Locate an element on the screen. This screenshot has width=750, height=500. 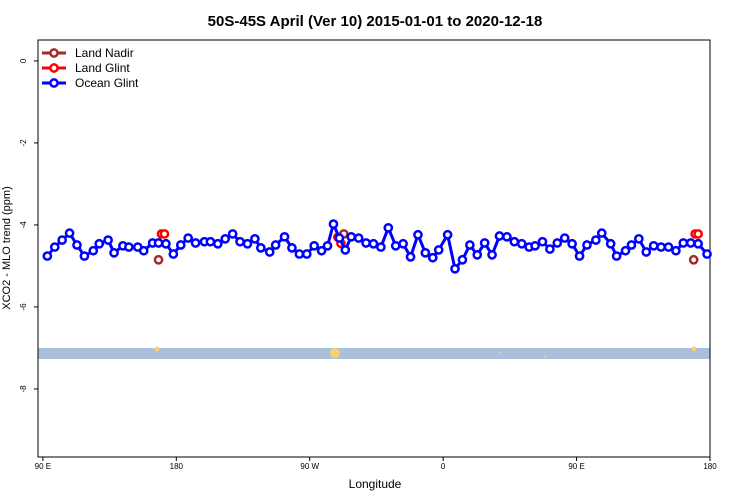
legend-label: Land Nadir is located at coordinates (104, 53).